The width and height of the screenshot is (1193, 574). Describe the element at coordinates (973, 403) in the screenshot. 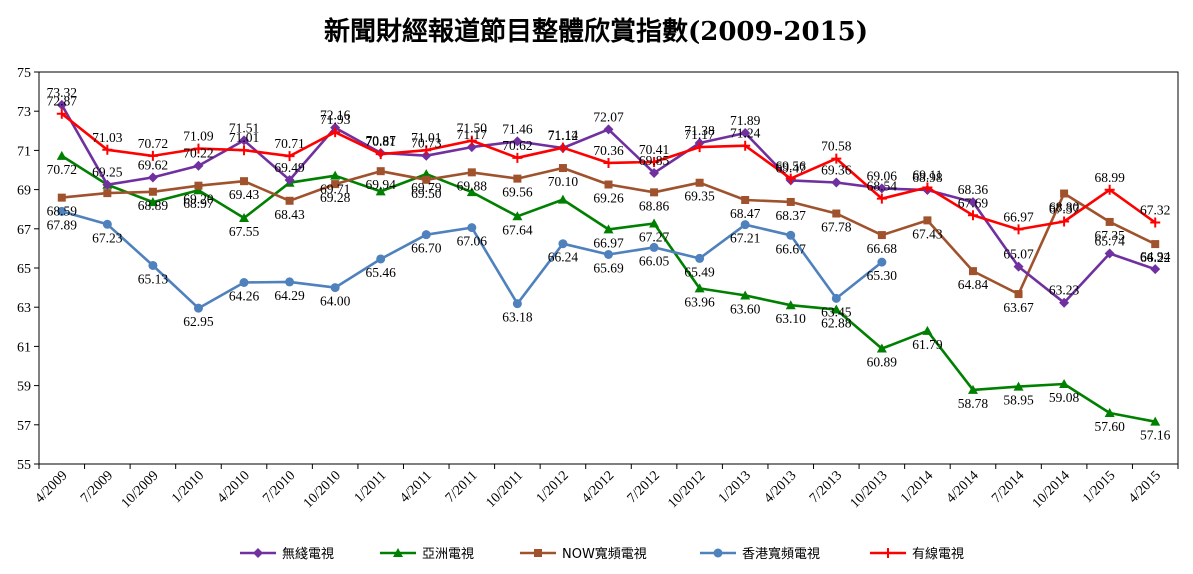

I see `data-label: 58.78` at that location.